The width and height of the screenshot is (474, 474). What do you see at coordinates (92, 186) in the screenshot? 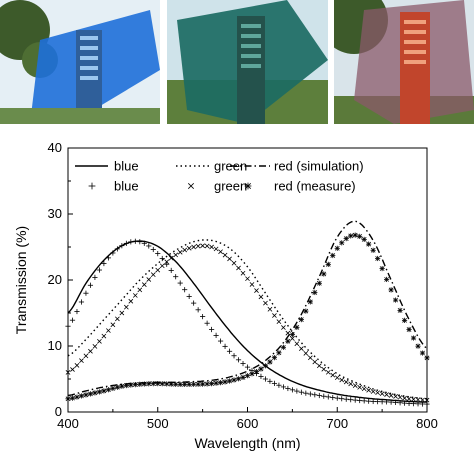
I see `legend-marker-glyph` at bounding box center [92, 186].